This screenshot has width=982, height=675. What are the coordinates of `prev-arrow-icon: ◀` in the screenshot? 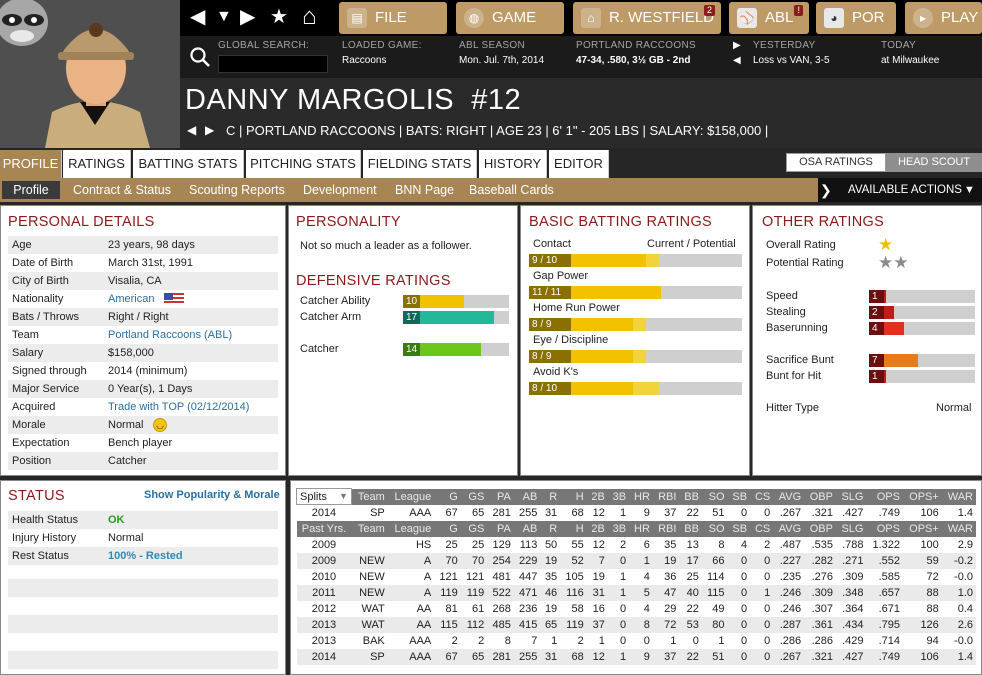 It's located at (737, 60).